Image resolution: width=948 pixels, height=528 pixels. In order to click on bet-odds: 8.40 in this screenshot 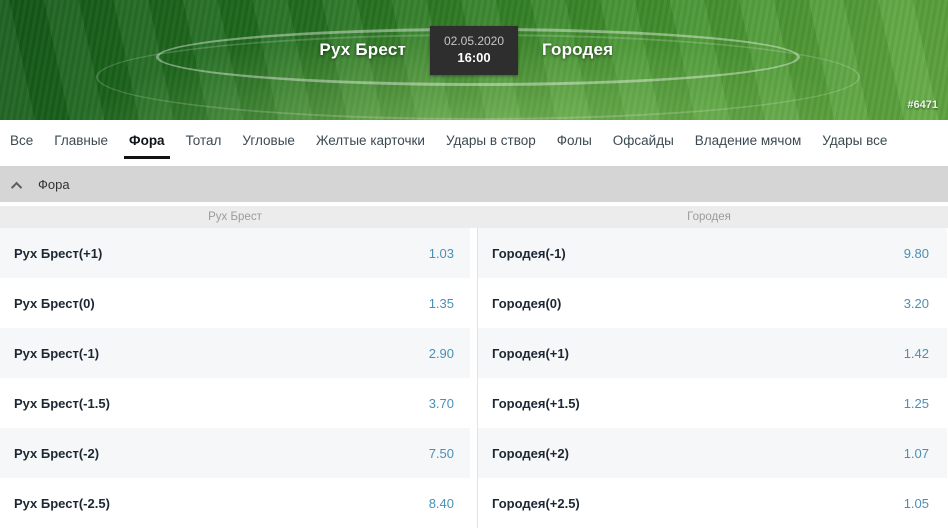, I will do `click(441, 503)`.